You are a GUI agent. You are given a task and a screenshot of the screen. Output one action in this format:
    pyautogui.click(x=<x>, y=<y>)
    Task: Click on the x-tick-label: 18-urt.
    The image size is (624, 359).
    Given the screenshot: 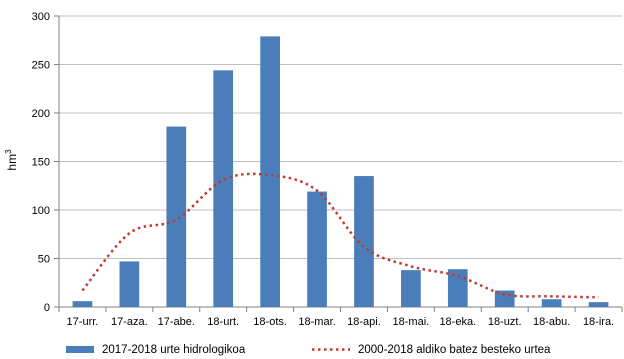 What is the action you would take?
    pyautogui.click(x=223, y=322)
    